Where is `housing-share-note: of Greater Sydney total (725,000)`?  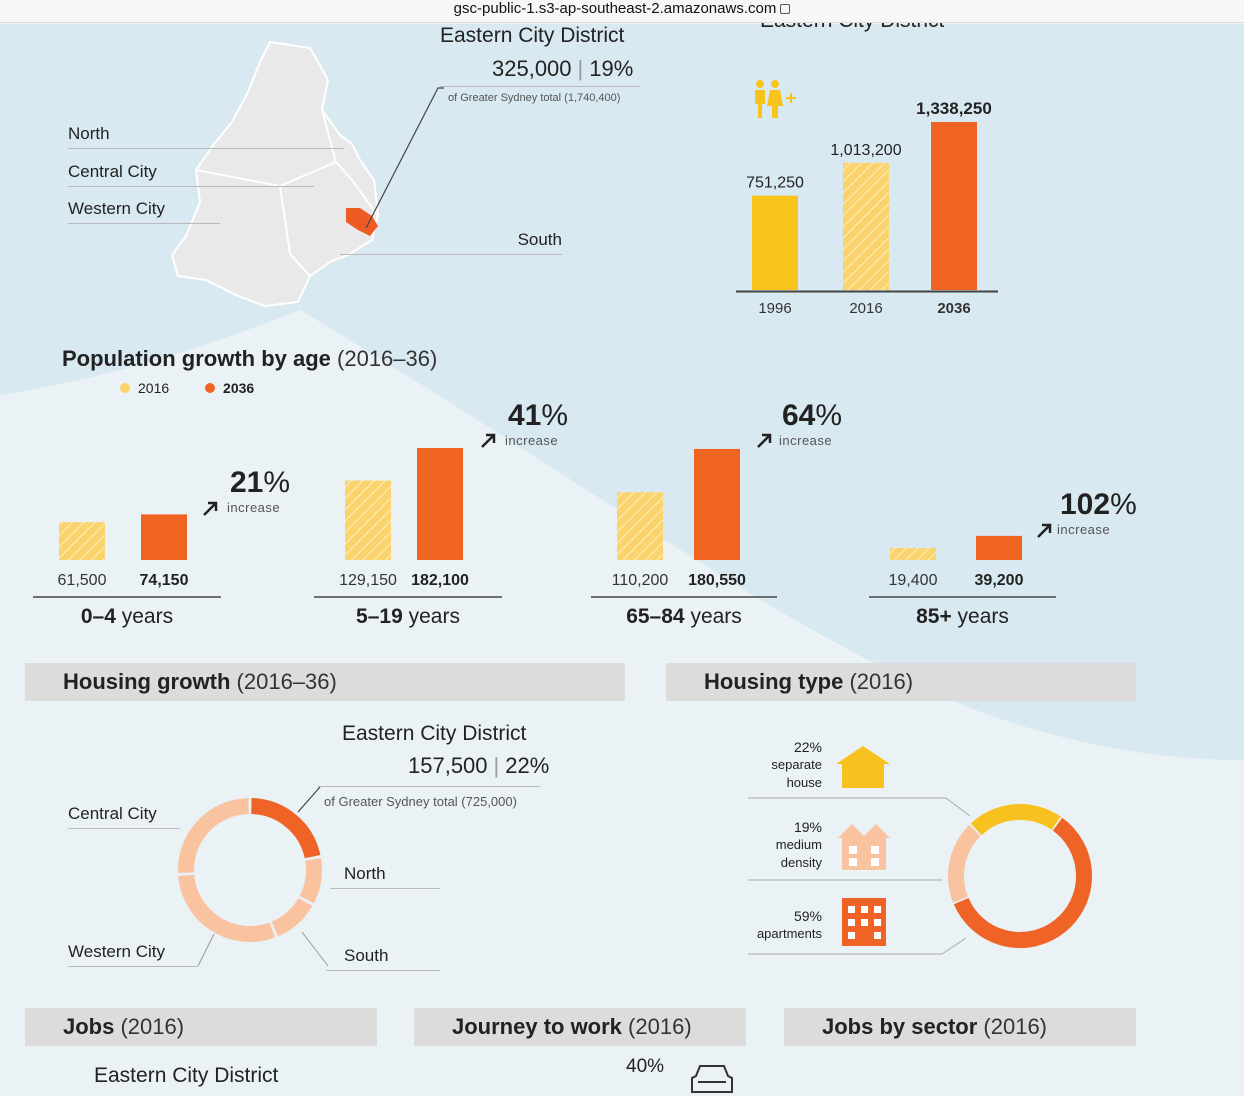 housing-share-note: of Greater Sydney total (725,000) is located at coordinates (420, 801).